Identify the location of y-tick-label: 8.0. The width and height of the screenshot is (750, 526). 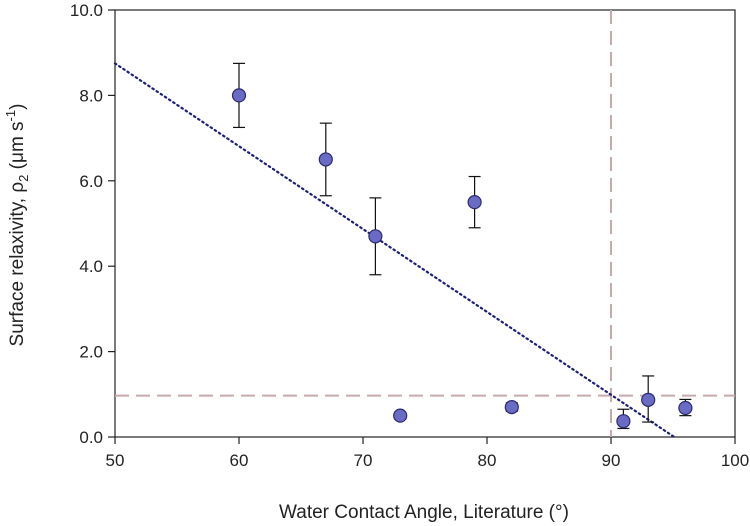
(91, 95).